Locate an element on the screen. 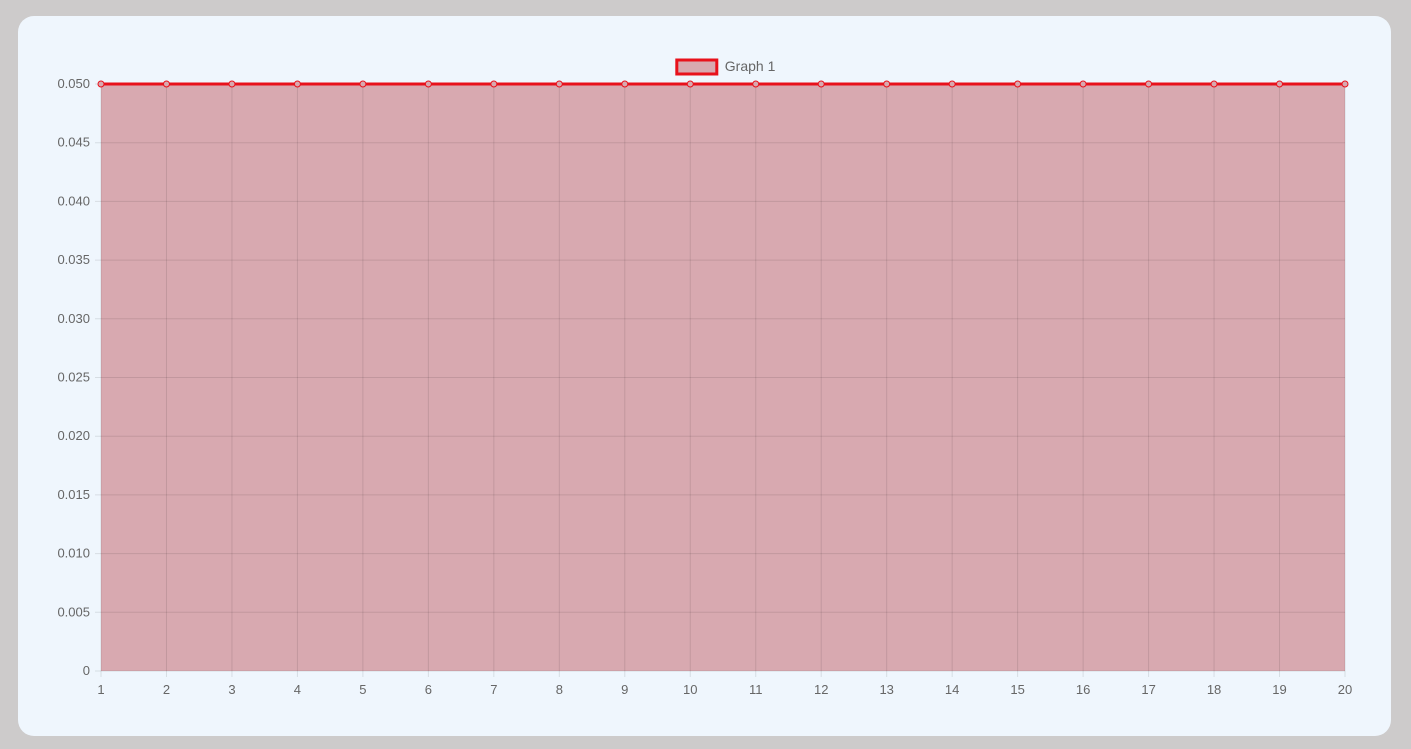  x-tick-label: 1 is located at coordinates (100, 689).